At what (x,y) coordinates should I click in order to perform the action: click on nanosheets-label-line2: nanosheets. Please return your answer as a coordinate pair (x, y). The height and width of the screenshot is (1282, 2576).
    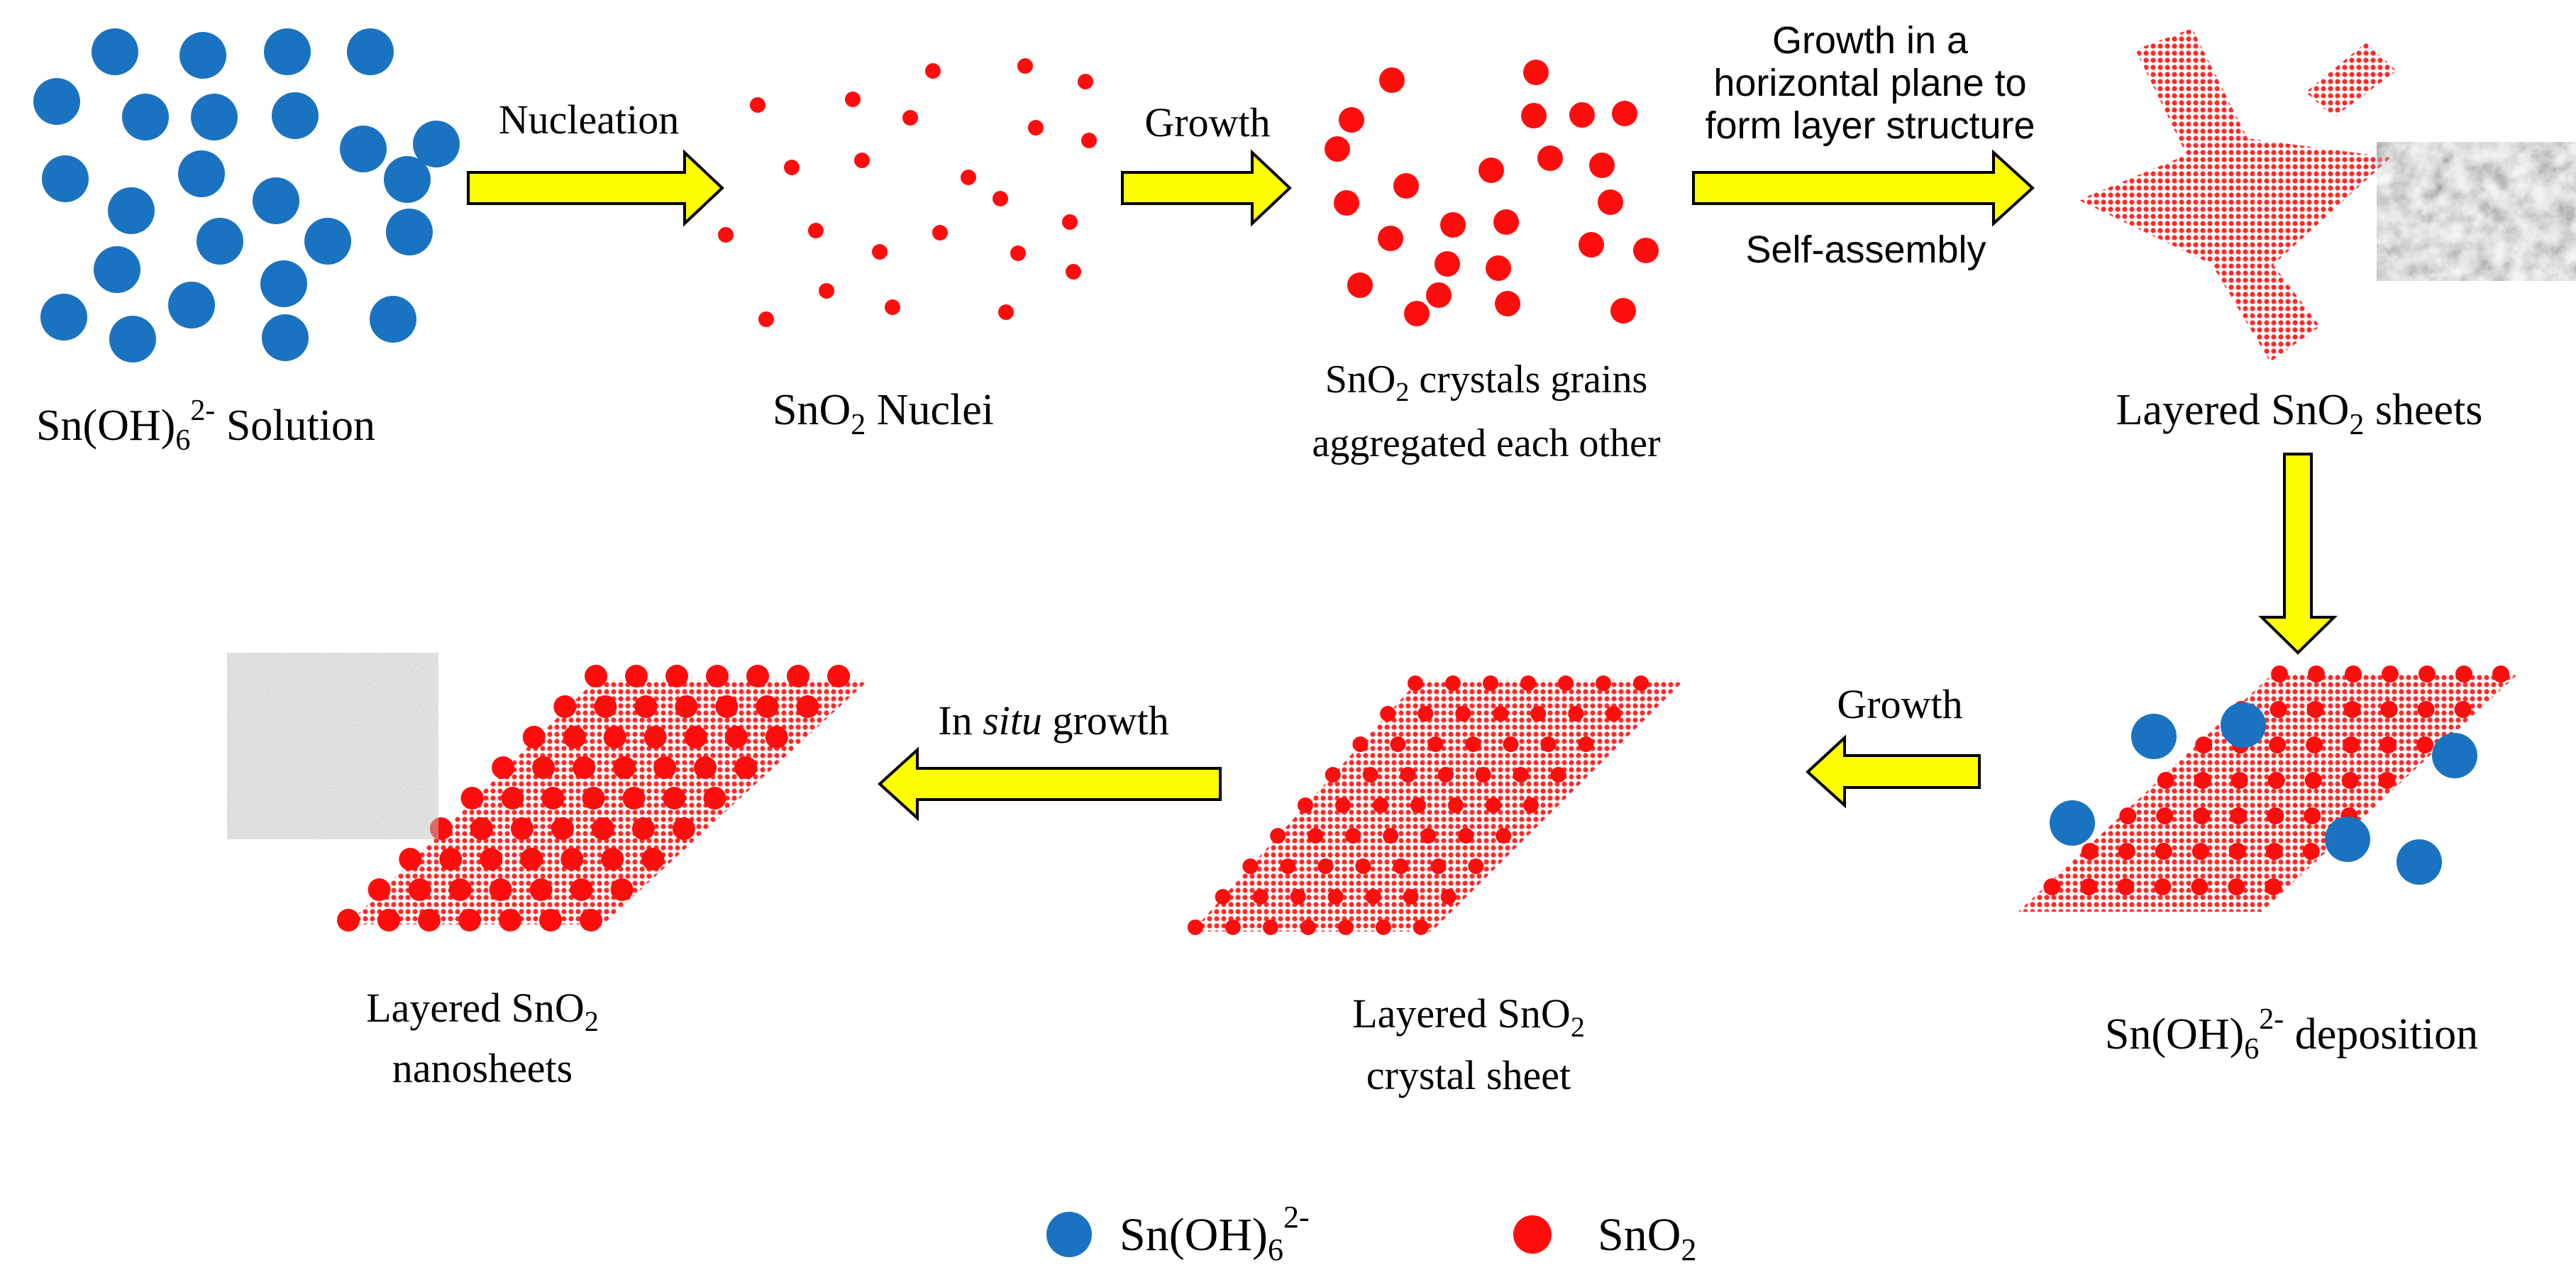
    Looking at the image, I should click on (482, 1068).